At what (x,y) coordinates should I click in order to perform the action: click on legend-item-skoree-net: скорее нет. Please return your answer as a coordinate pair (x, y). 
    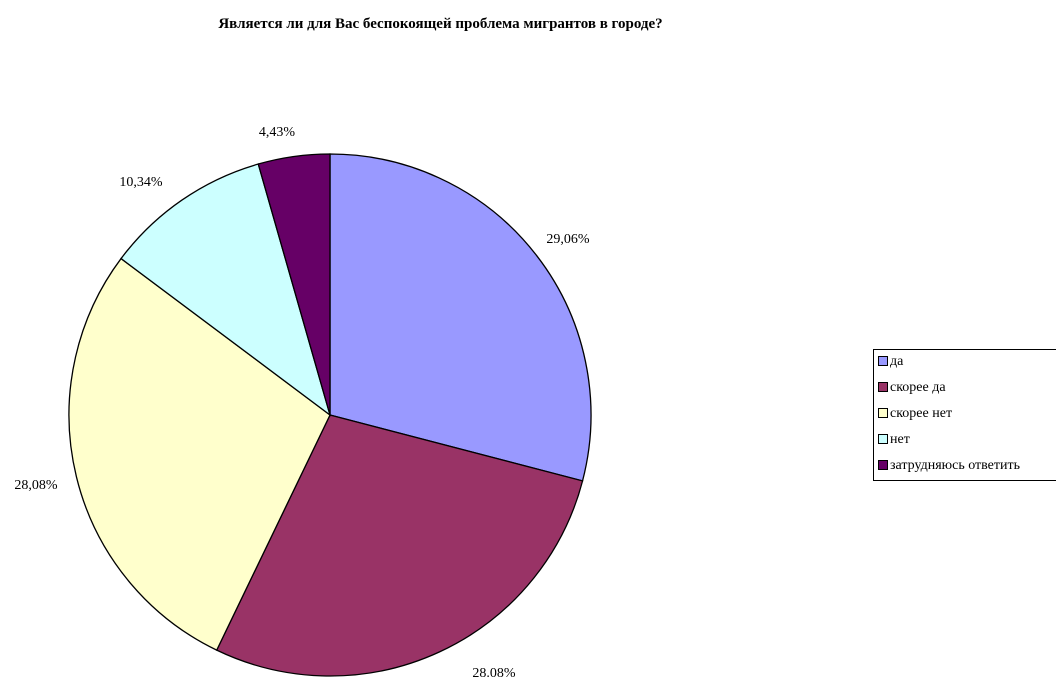
    Looking at the image, I should click on (915, 414).